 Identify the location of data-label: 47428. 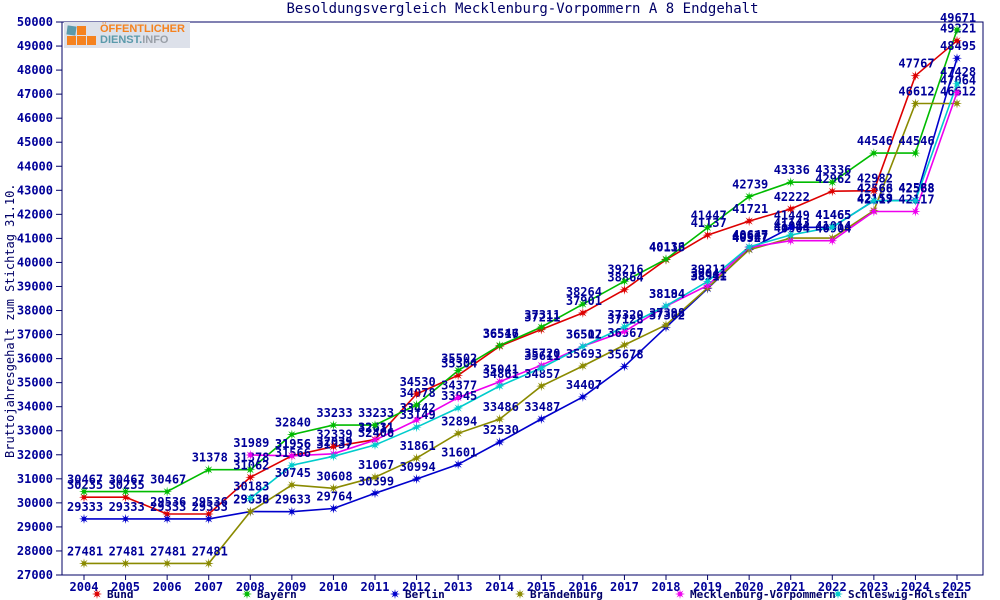
(958, 72).